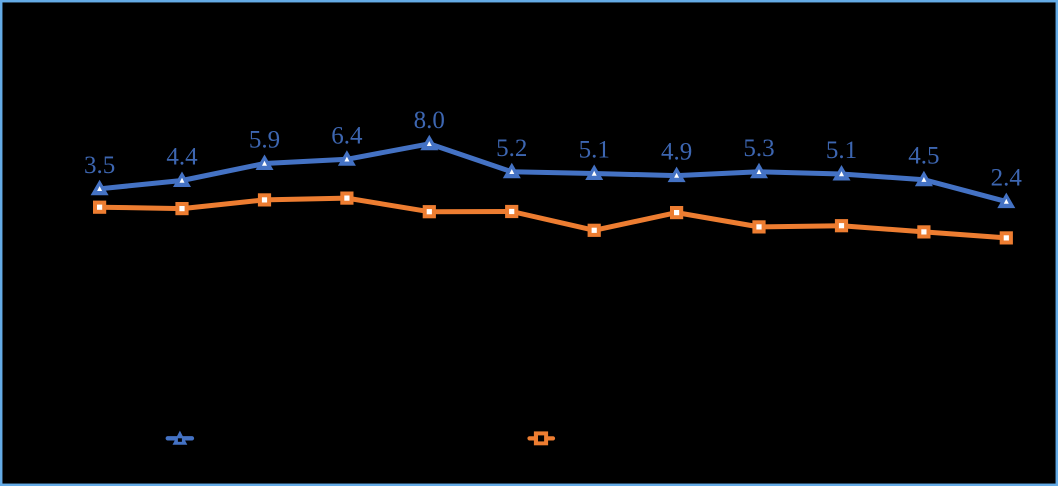  I want to click on svg-text: 3.5, so click(99, 165).